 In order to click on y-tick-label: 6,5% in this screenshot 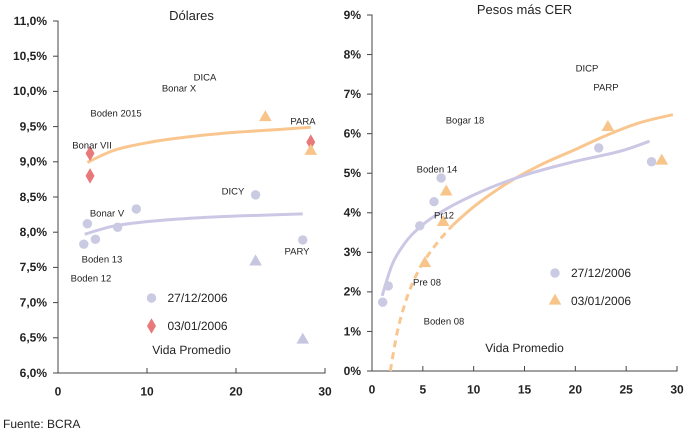, I will do `click(34, 337)`.